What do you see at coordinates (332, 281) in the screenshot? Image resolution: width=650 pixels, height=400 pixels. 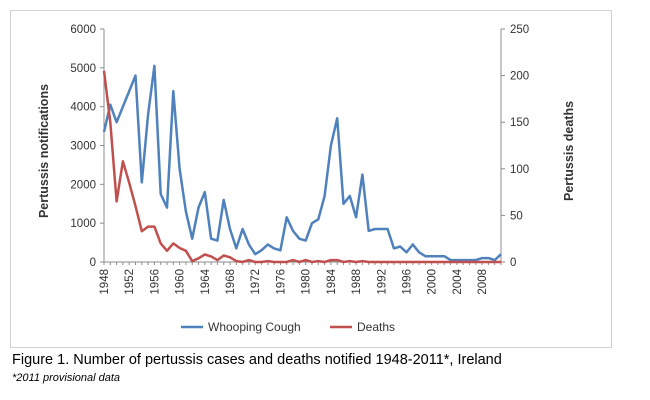 I see `x-tick-label: 1984` at bounding box center [332, 281].